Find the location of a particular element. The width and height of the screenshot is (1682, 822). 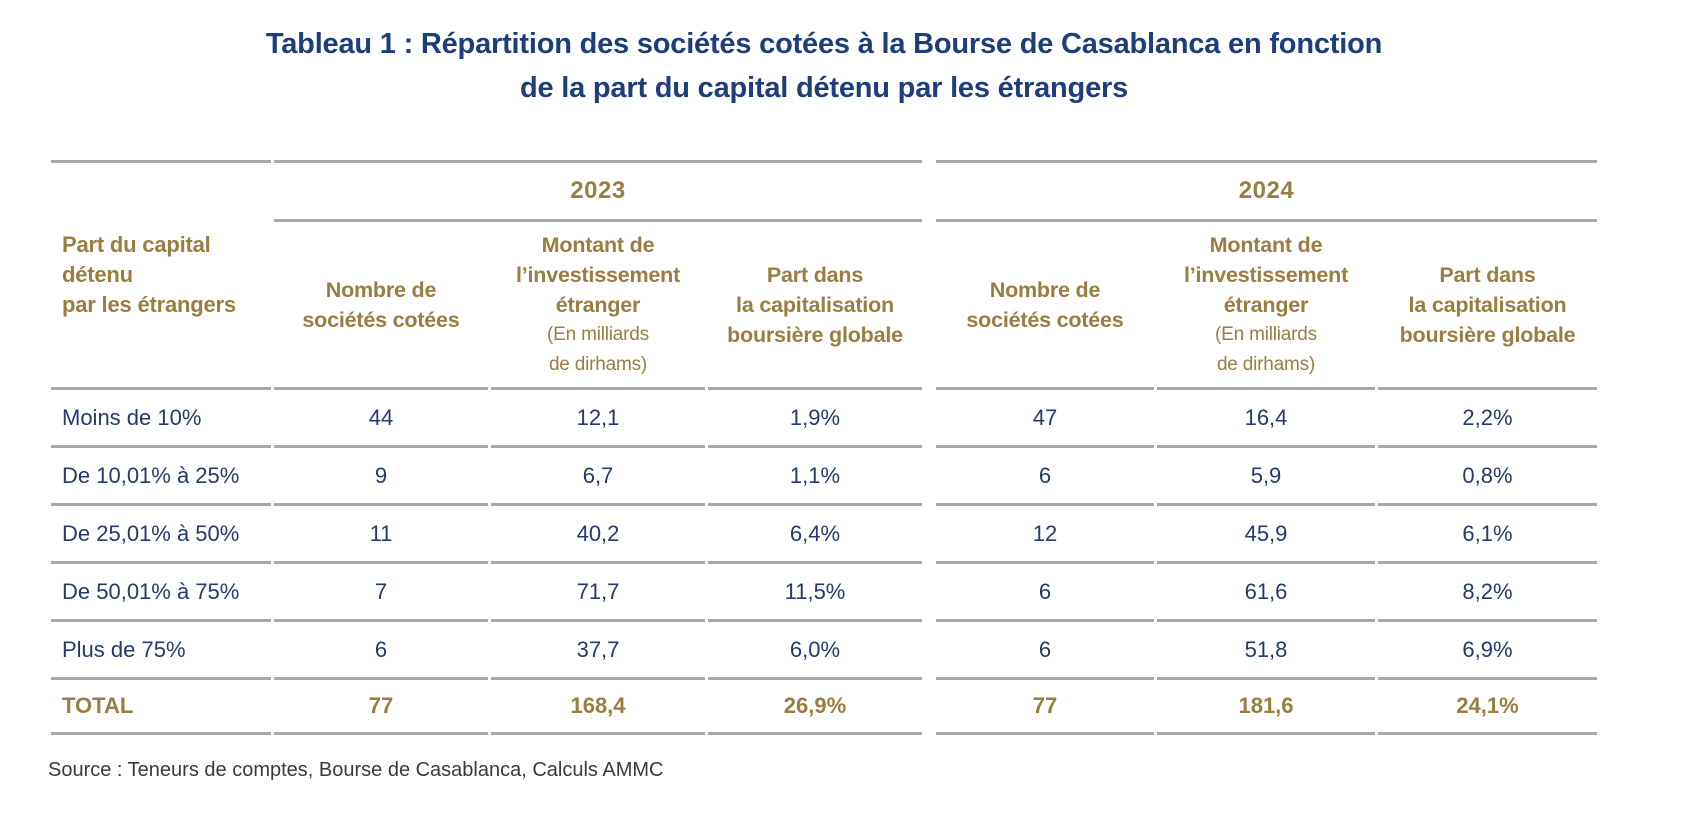

row-label: De 10,01% à 25% is located at coordinates (161, 477).